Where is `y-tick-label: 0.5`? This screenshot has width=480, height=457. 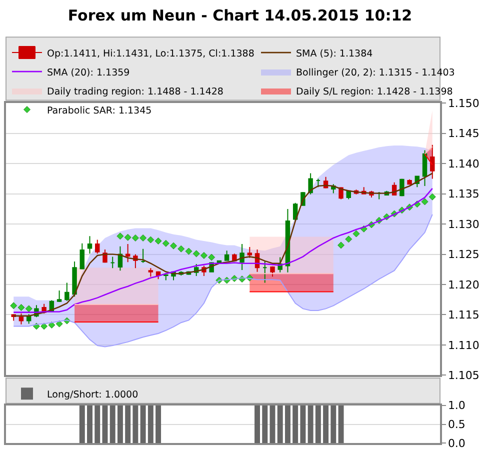
y-tick-label: 0.5 is located at coordinates (457, 425).